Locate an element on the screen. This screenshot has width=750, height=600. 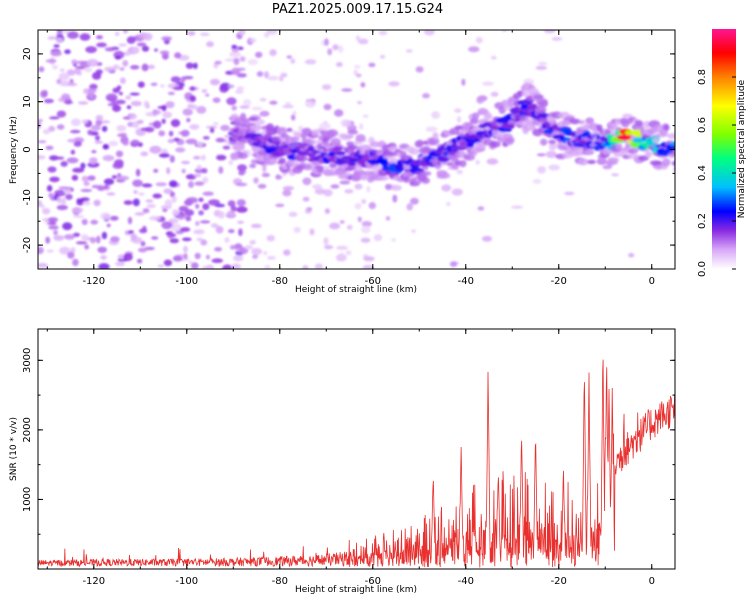
heatmap-peak-cell is located at coordinates (623, 137).